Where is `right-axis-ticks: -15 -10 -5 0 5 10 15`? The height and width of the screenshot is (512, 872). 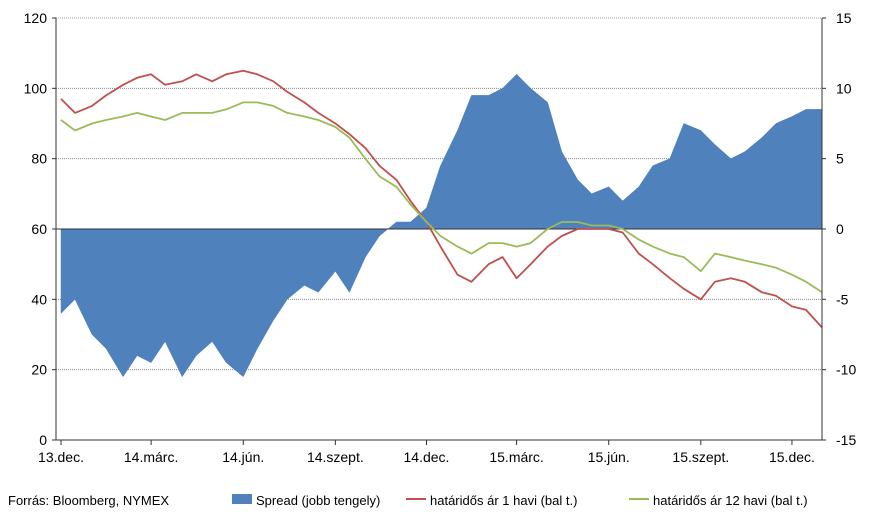 right-axis-ticks: -15 -10 -5 0 5 10 15 is located at coordinates (839, 229).